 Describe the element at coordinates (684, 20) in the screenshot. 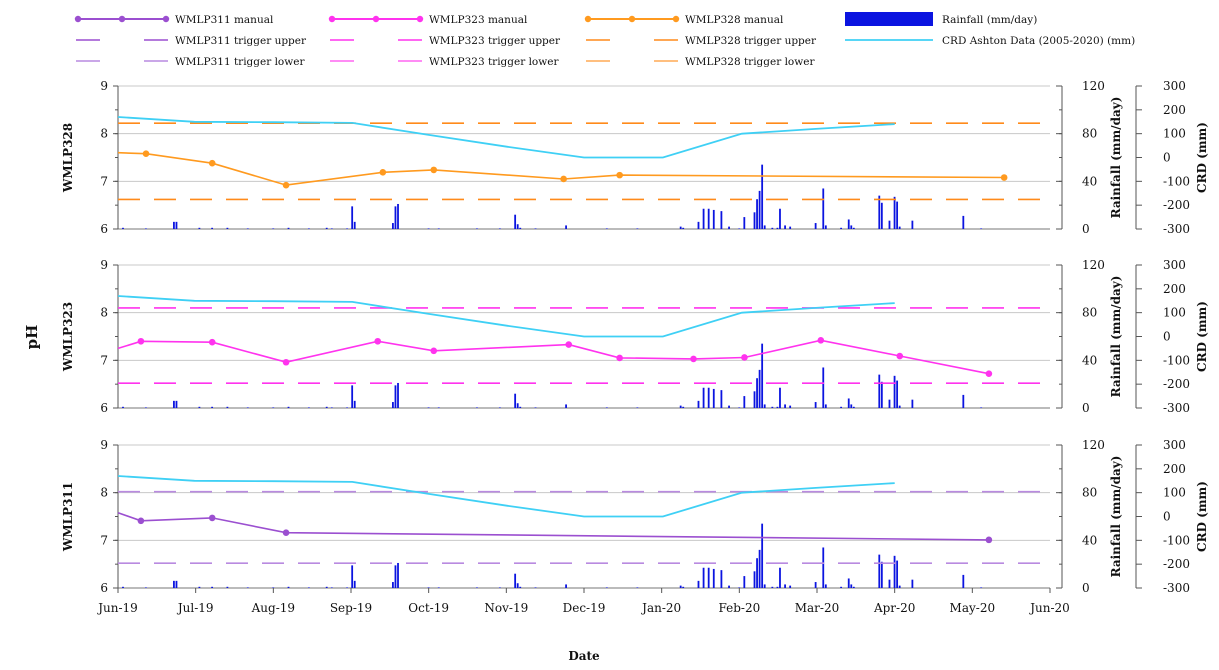

I see `legend-item: WMLP328 manual` at that location.